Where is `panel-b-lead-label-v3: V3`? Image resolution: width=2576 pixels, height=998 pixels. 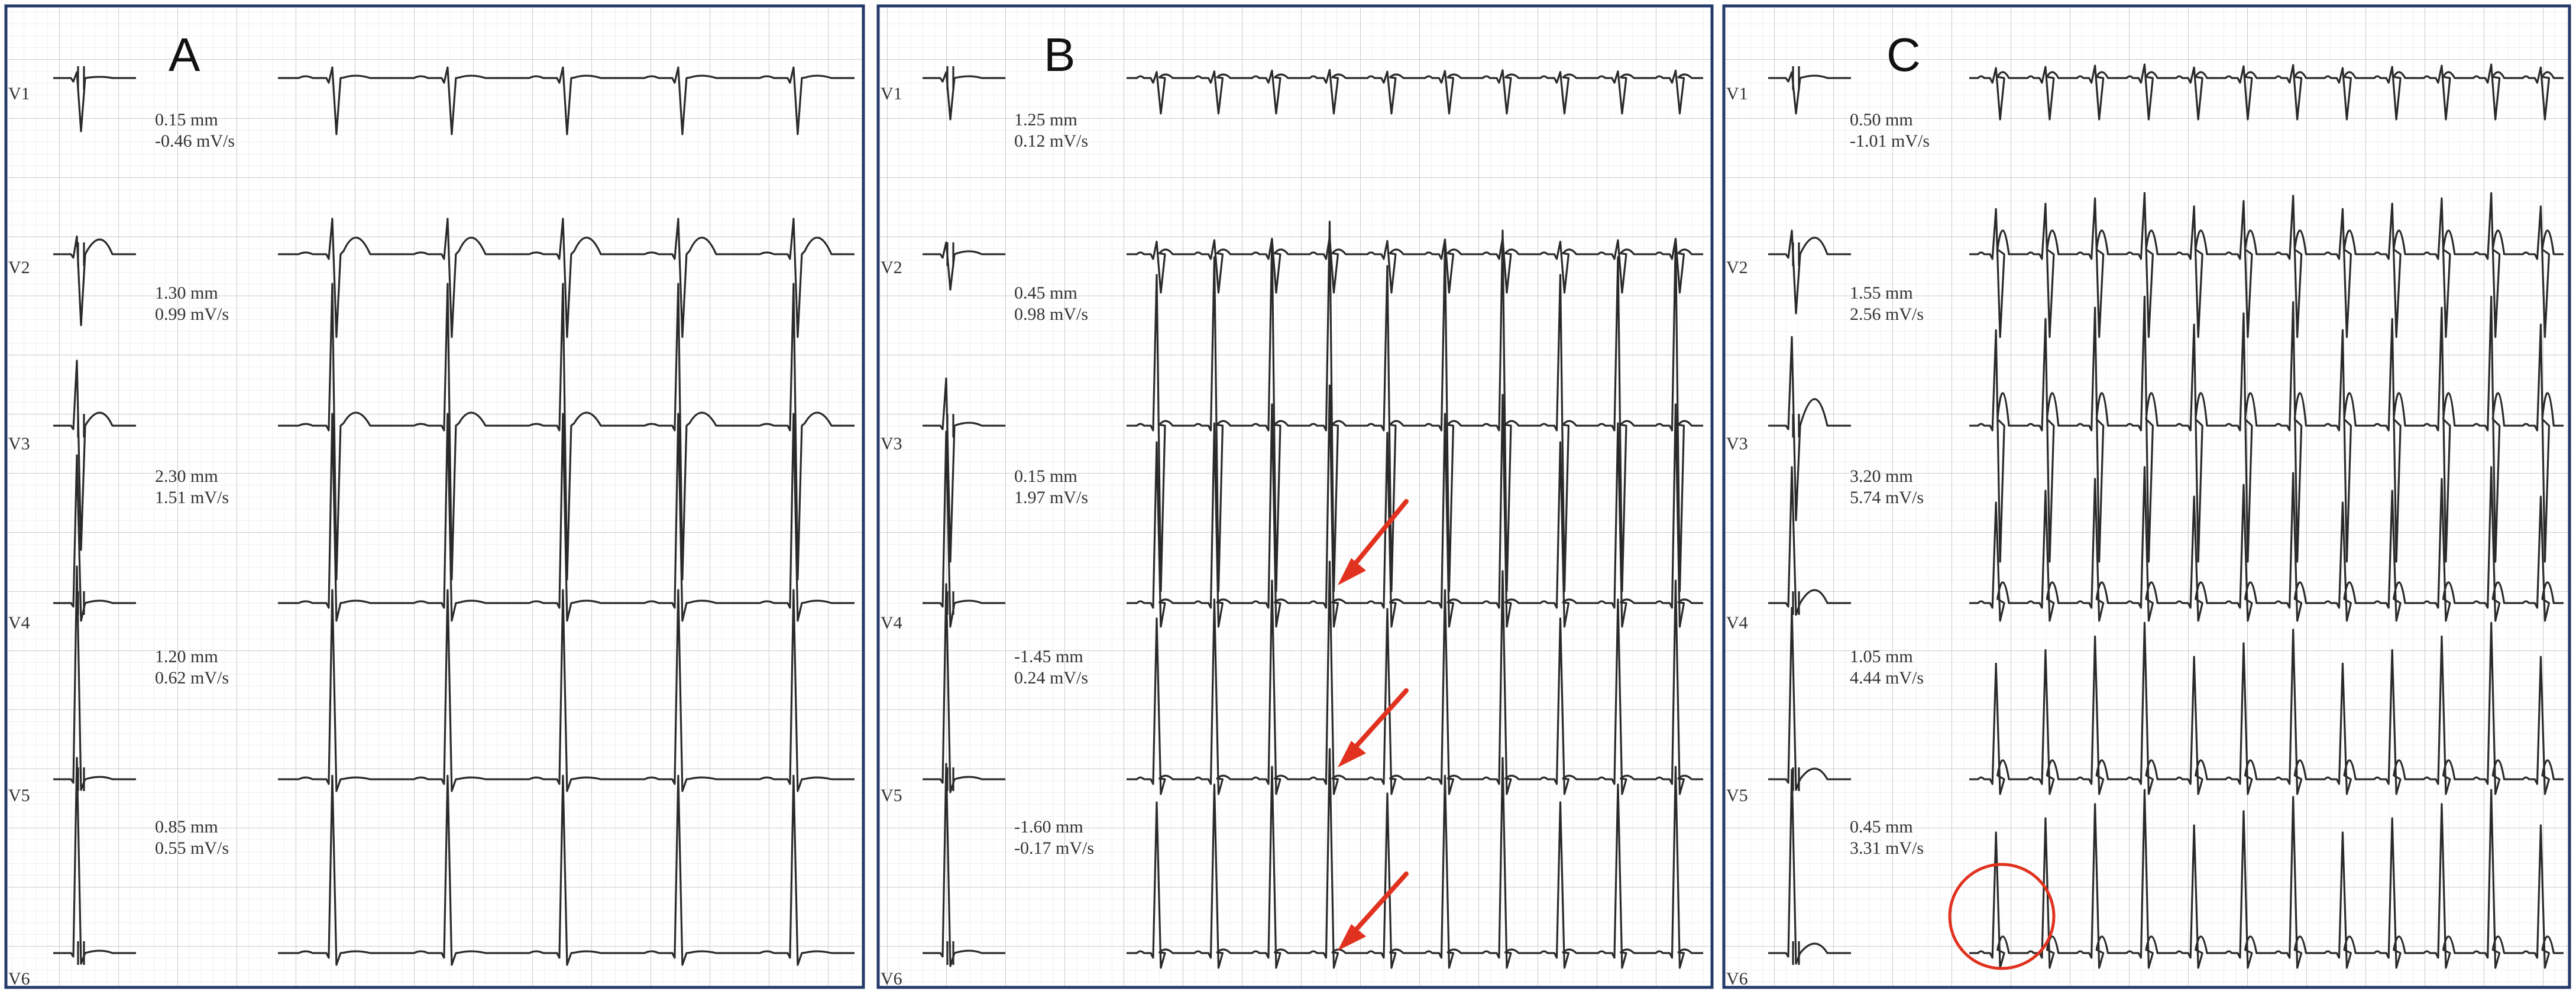 panel-b-lead-label-v3: V3 is located at coordinates (892, 443).